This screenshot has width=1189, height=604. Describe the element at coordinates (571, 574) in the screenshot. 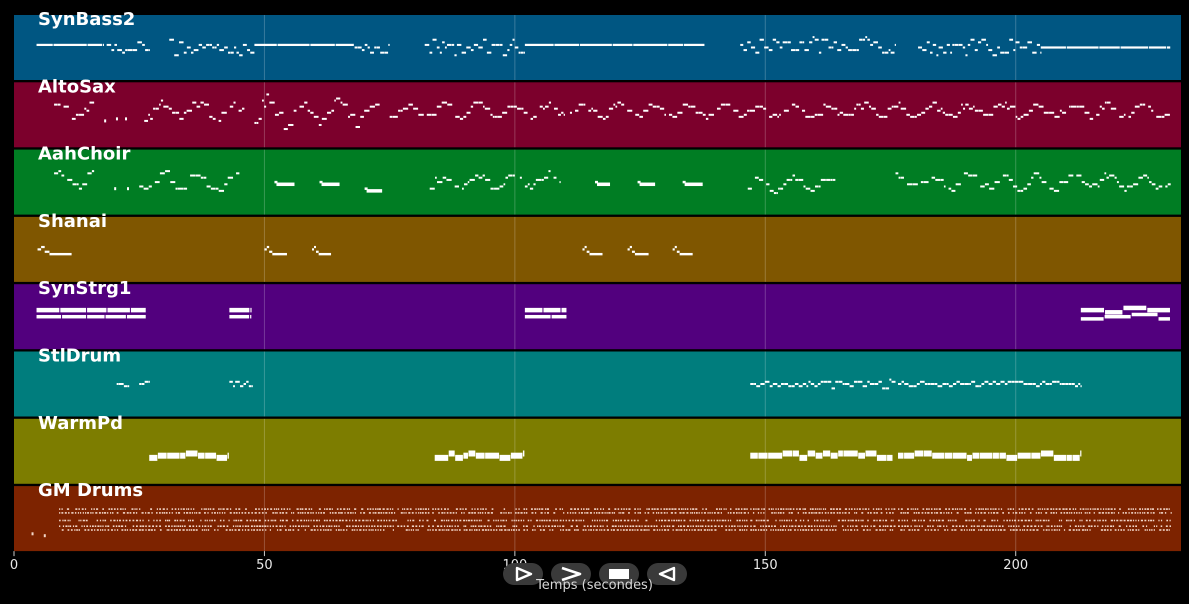

I see `fast-forward-button` at that location.